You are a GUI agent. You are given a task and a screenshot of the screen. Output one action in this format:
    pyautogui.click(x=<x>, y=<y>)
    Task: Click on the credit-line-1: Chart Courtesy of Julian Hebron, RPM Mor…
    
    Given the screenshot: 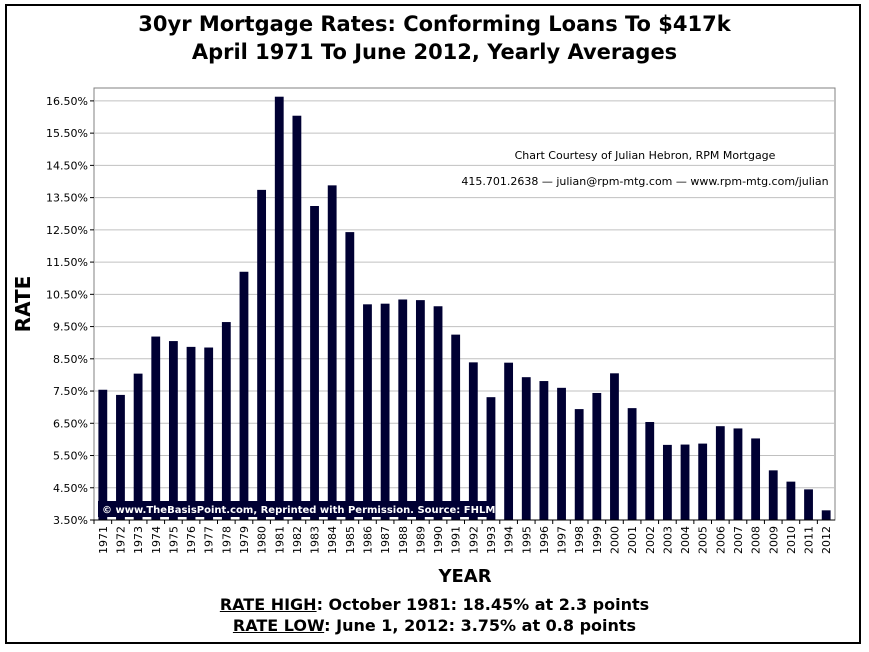 What is the action you would take?
    pyautogui.click(x=645, y=155)
    